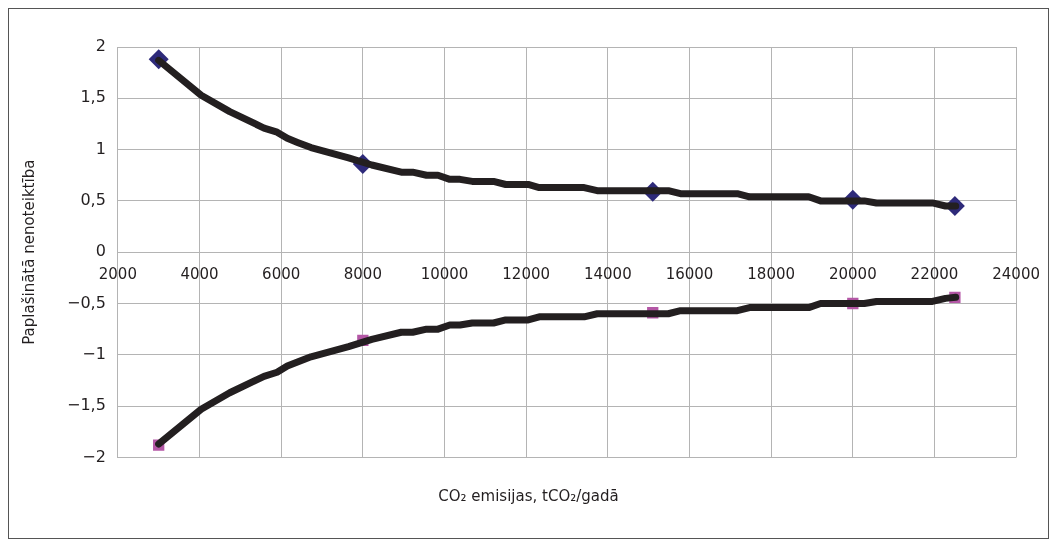 The height and width of the screenshot is (547, 1057). What do you see at coordinates (86, 302) in the screenshot?
I see `y-tick-label: −0,5` at bounding box center [86, 302].